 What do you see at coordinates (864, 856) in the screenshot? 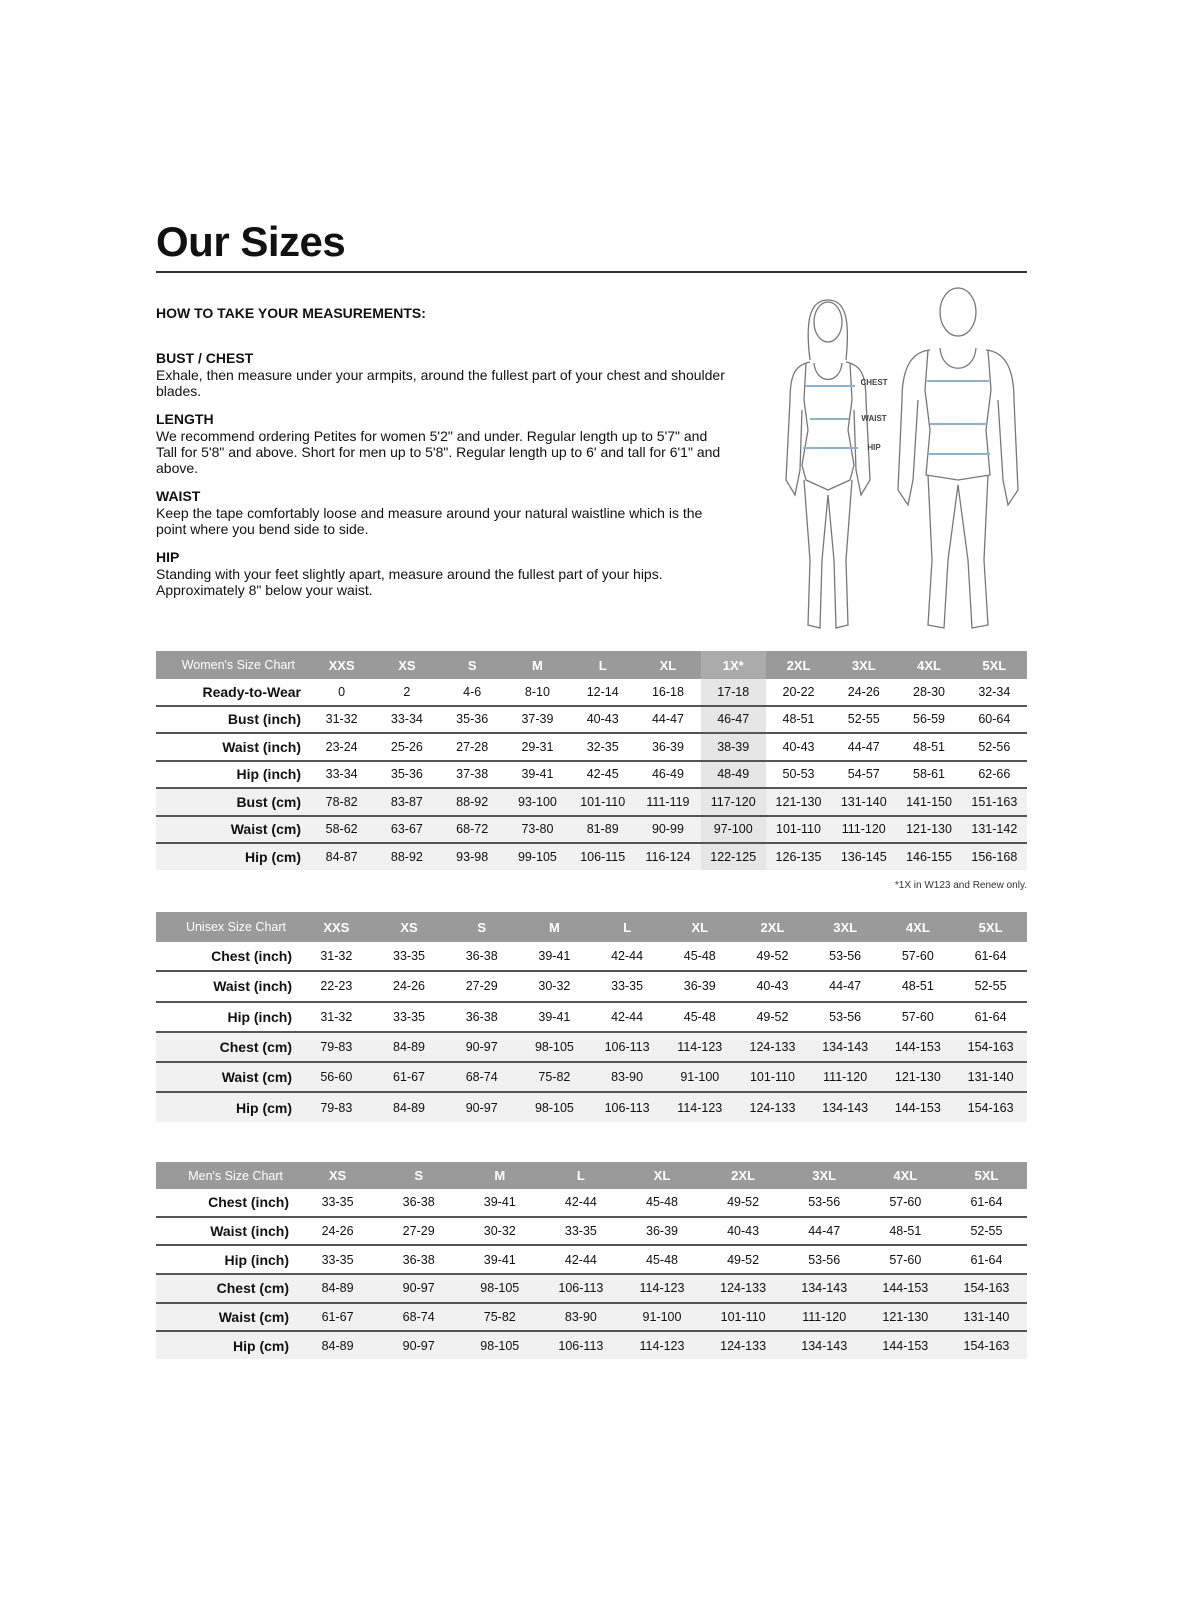
I see `size-value: 136-145` at bounding box center [864, 856].